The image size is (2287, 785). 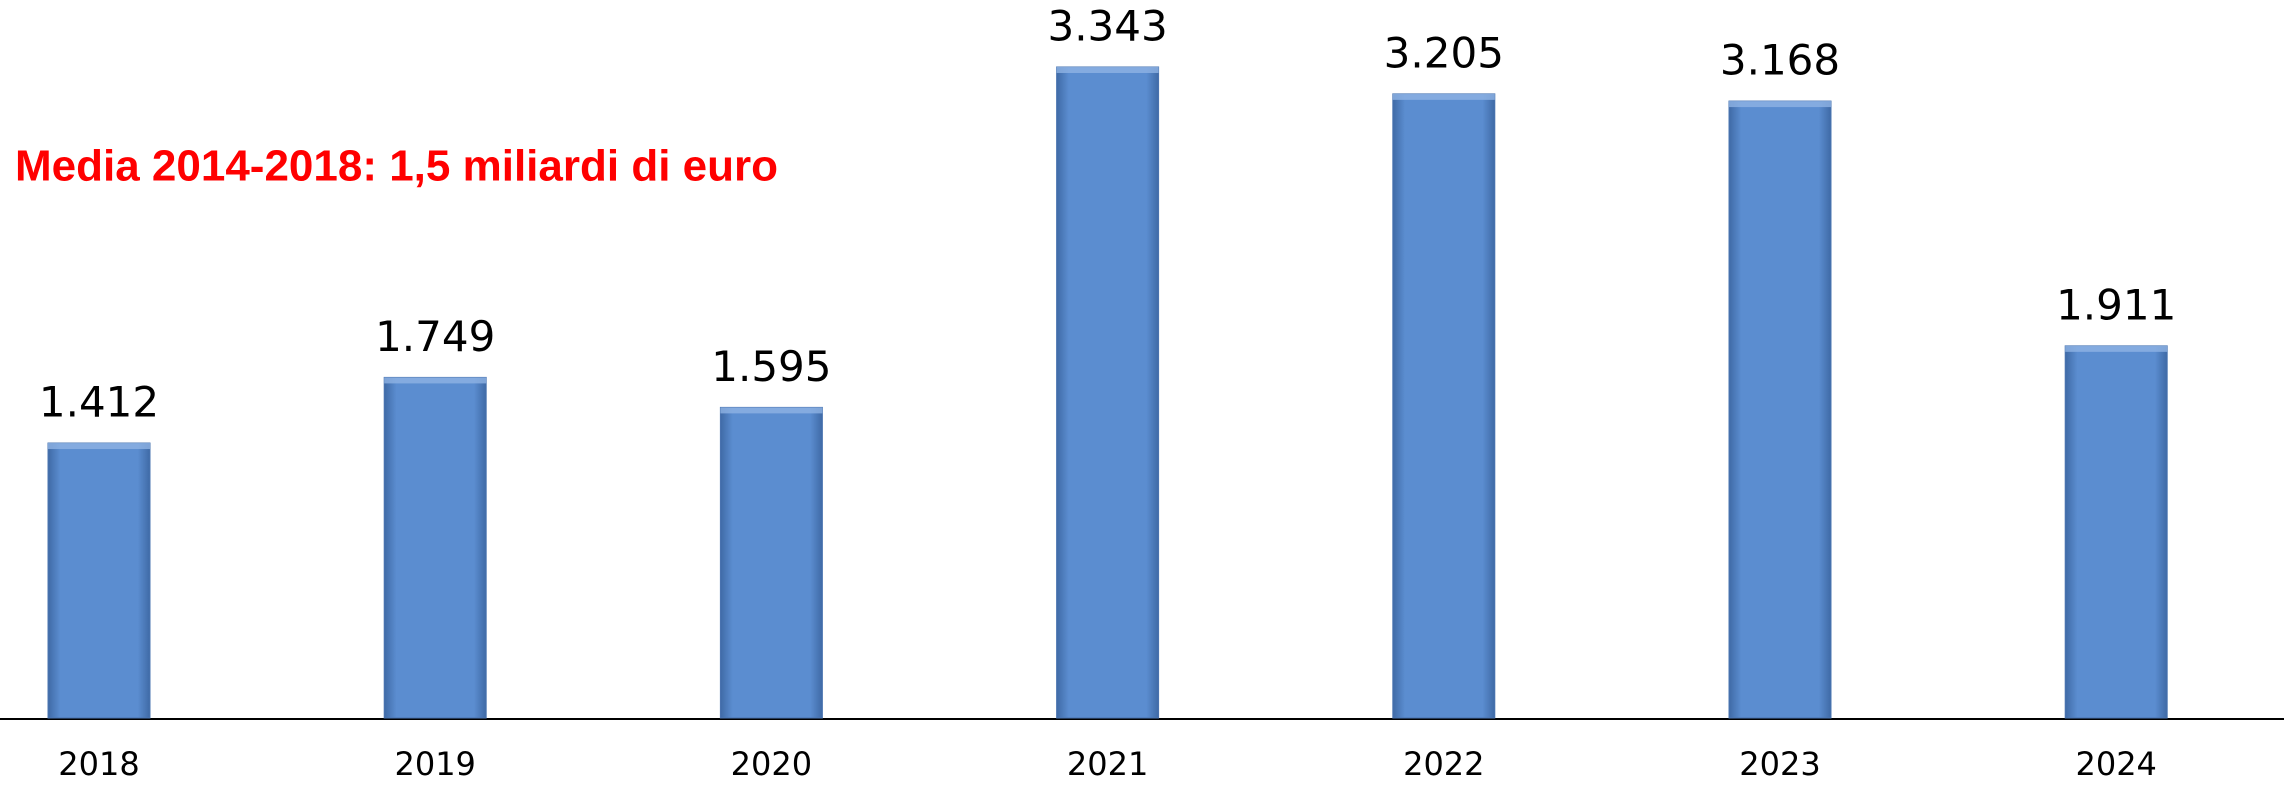 What do you see at coordinates (1107, 26) in the screenshot?
I see `value-label: 3.343` at bounding box center [1107, 26].